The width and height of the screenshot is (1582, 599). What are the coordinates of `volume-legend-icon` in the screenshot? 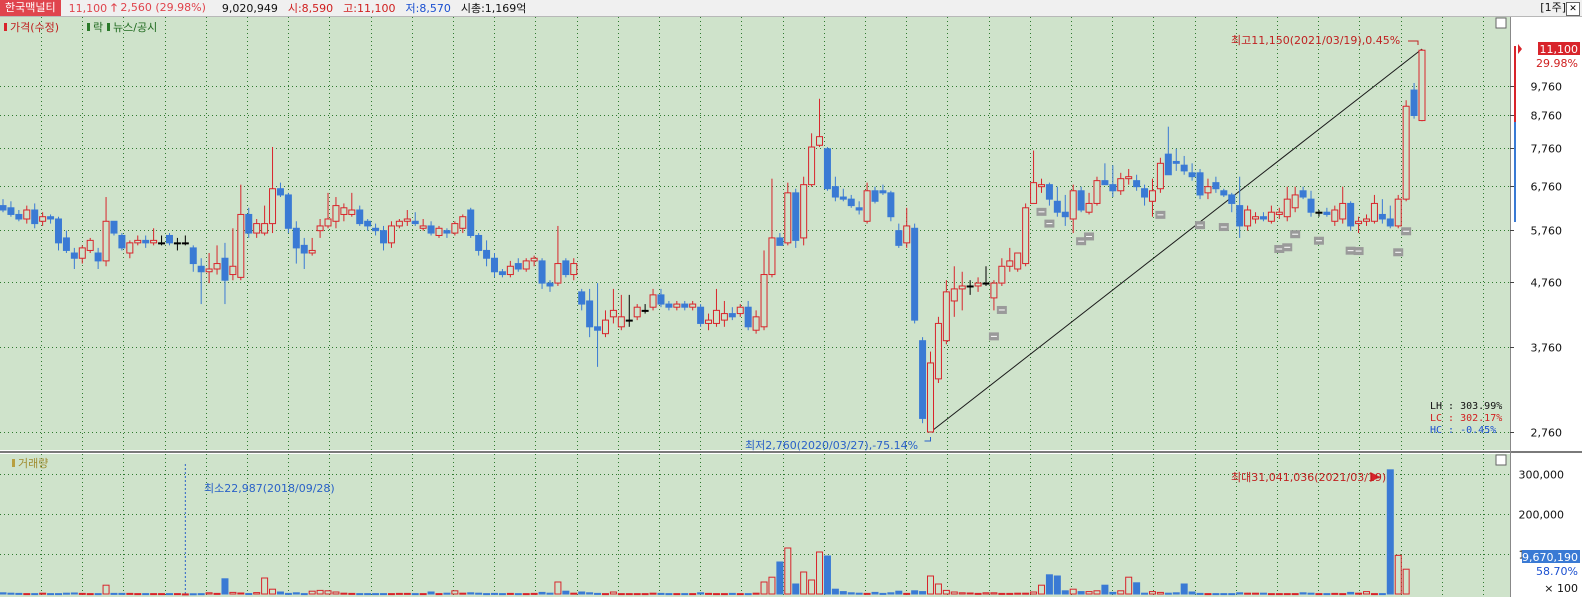 It's located at (13, 463).